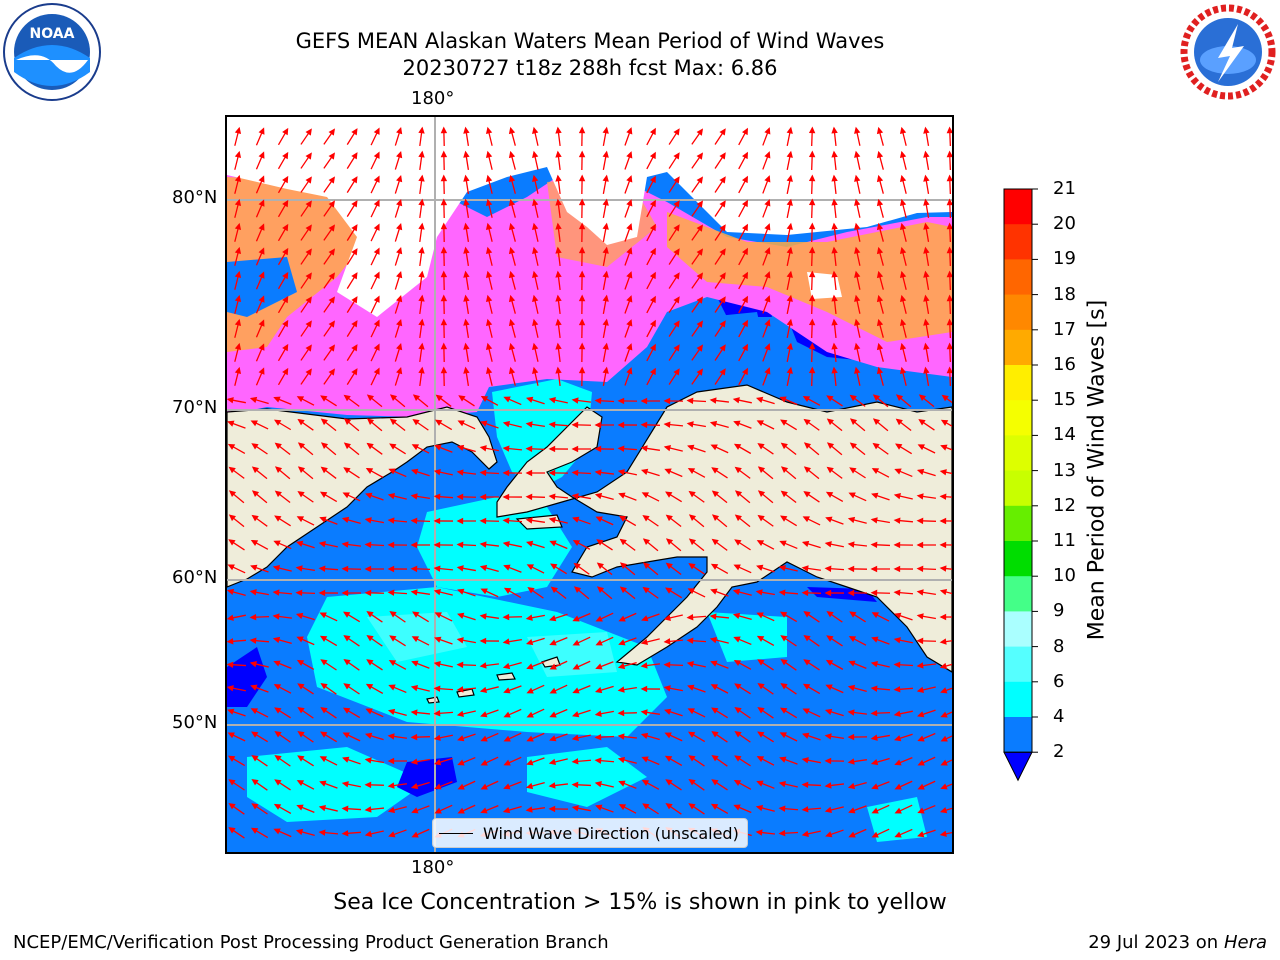 The image size is (1280, 960). What do you see at coordinates (1064, 435) in the screenshot?
I see `colorbar-tick-label: 14` at bounding box center [1064, 435].